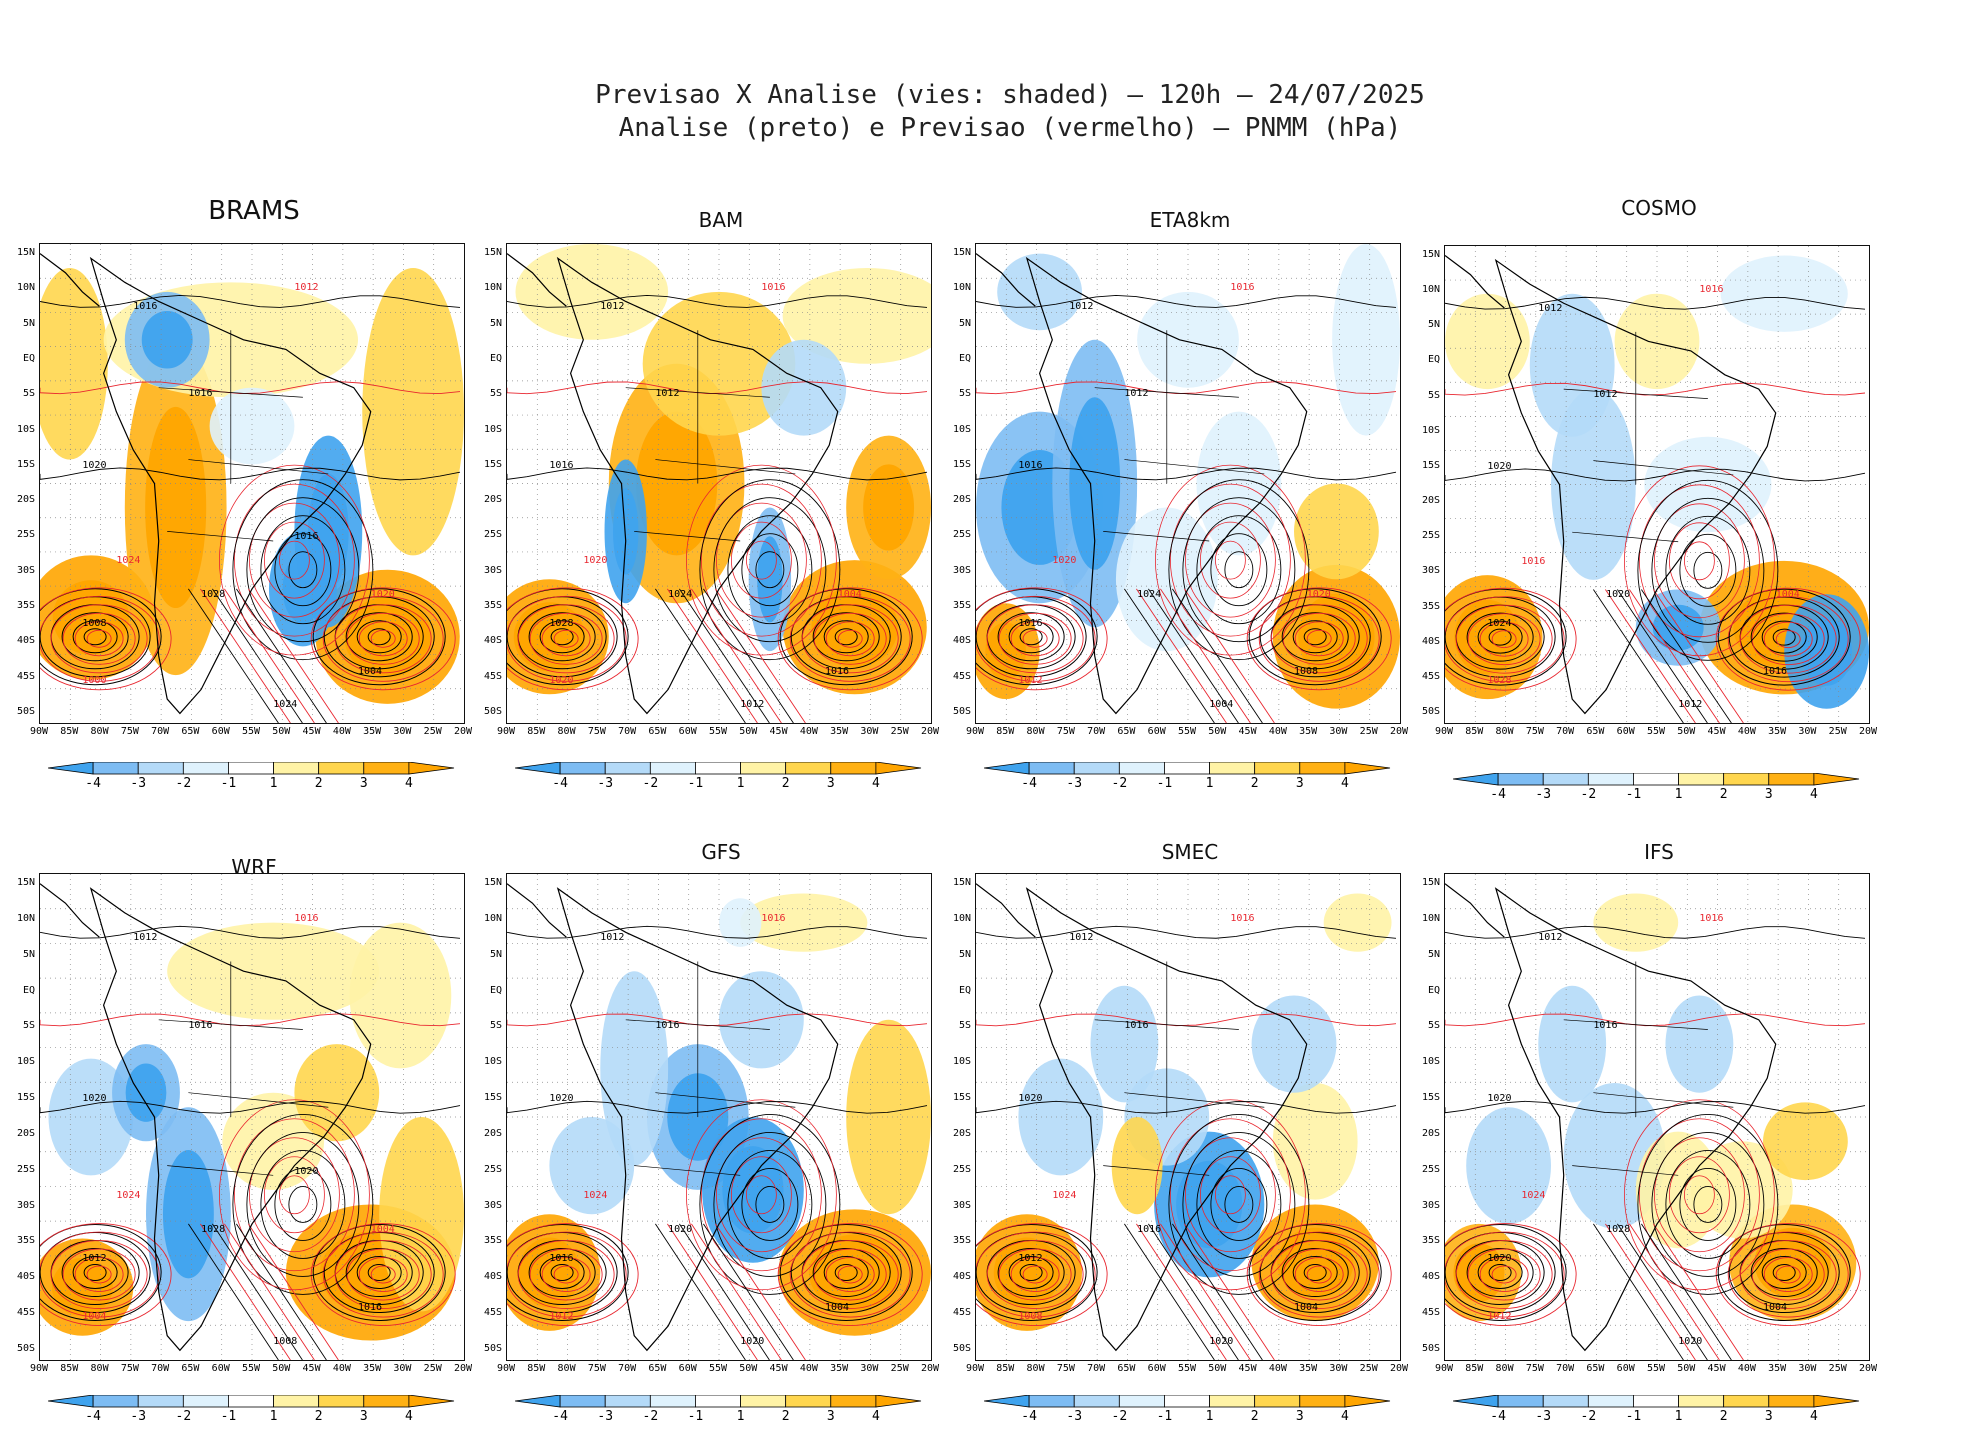  Describe the element at coordinates (382, 1229) in the screenshot. I see `isobar-label: 1004` at that location.